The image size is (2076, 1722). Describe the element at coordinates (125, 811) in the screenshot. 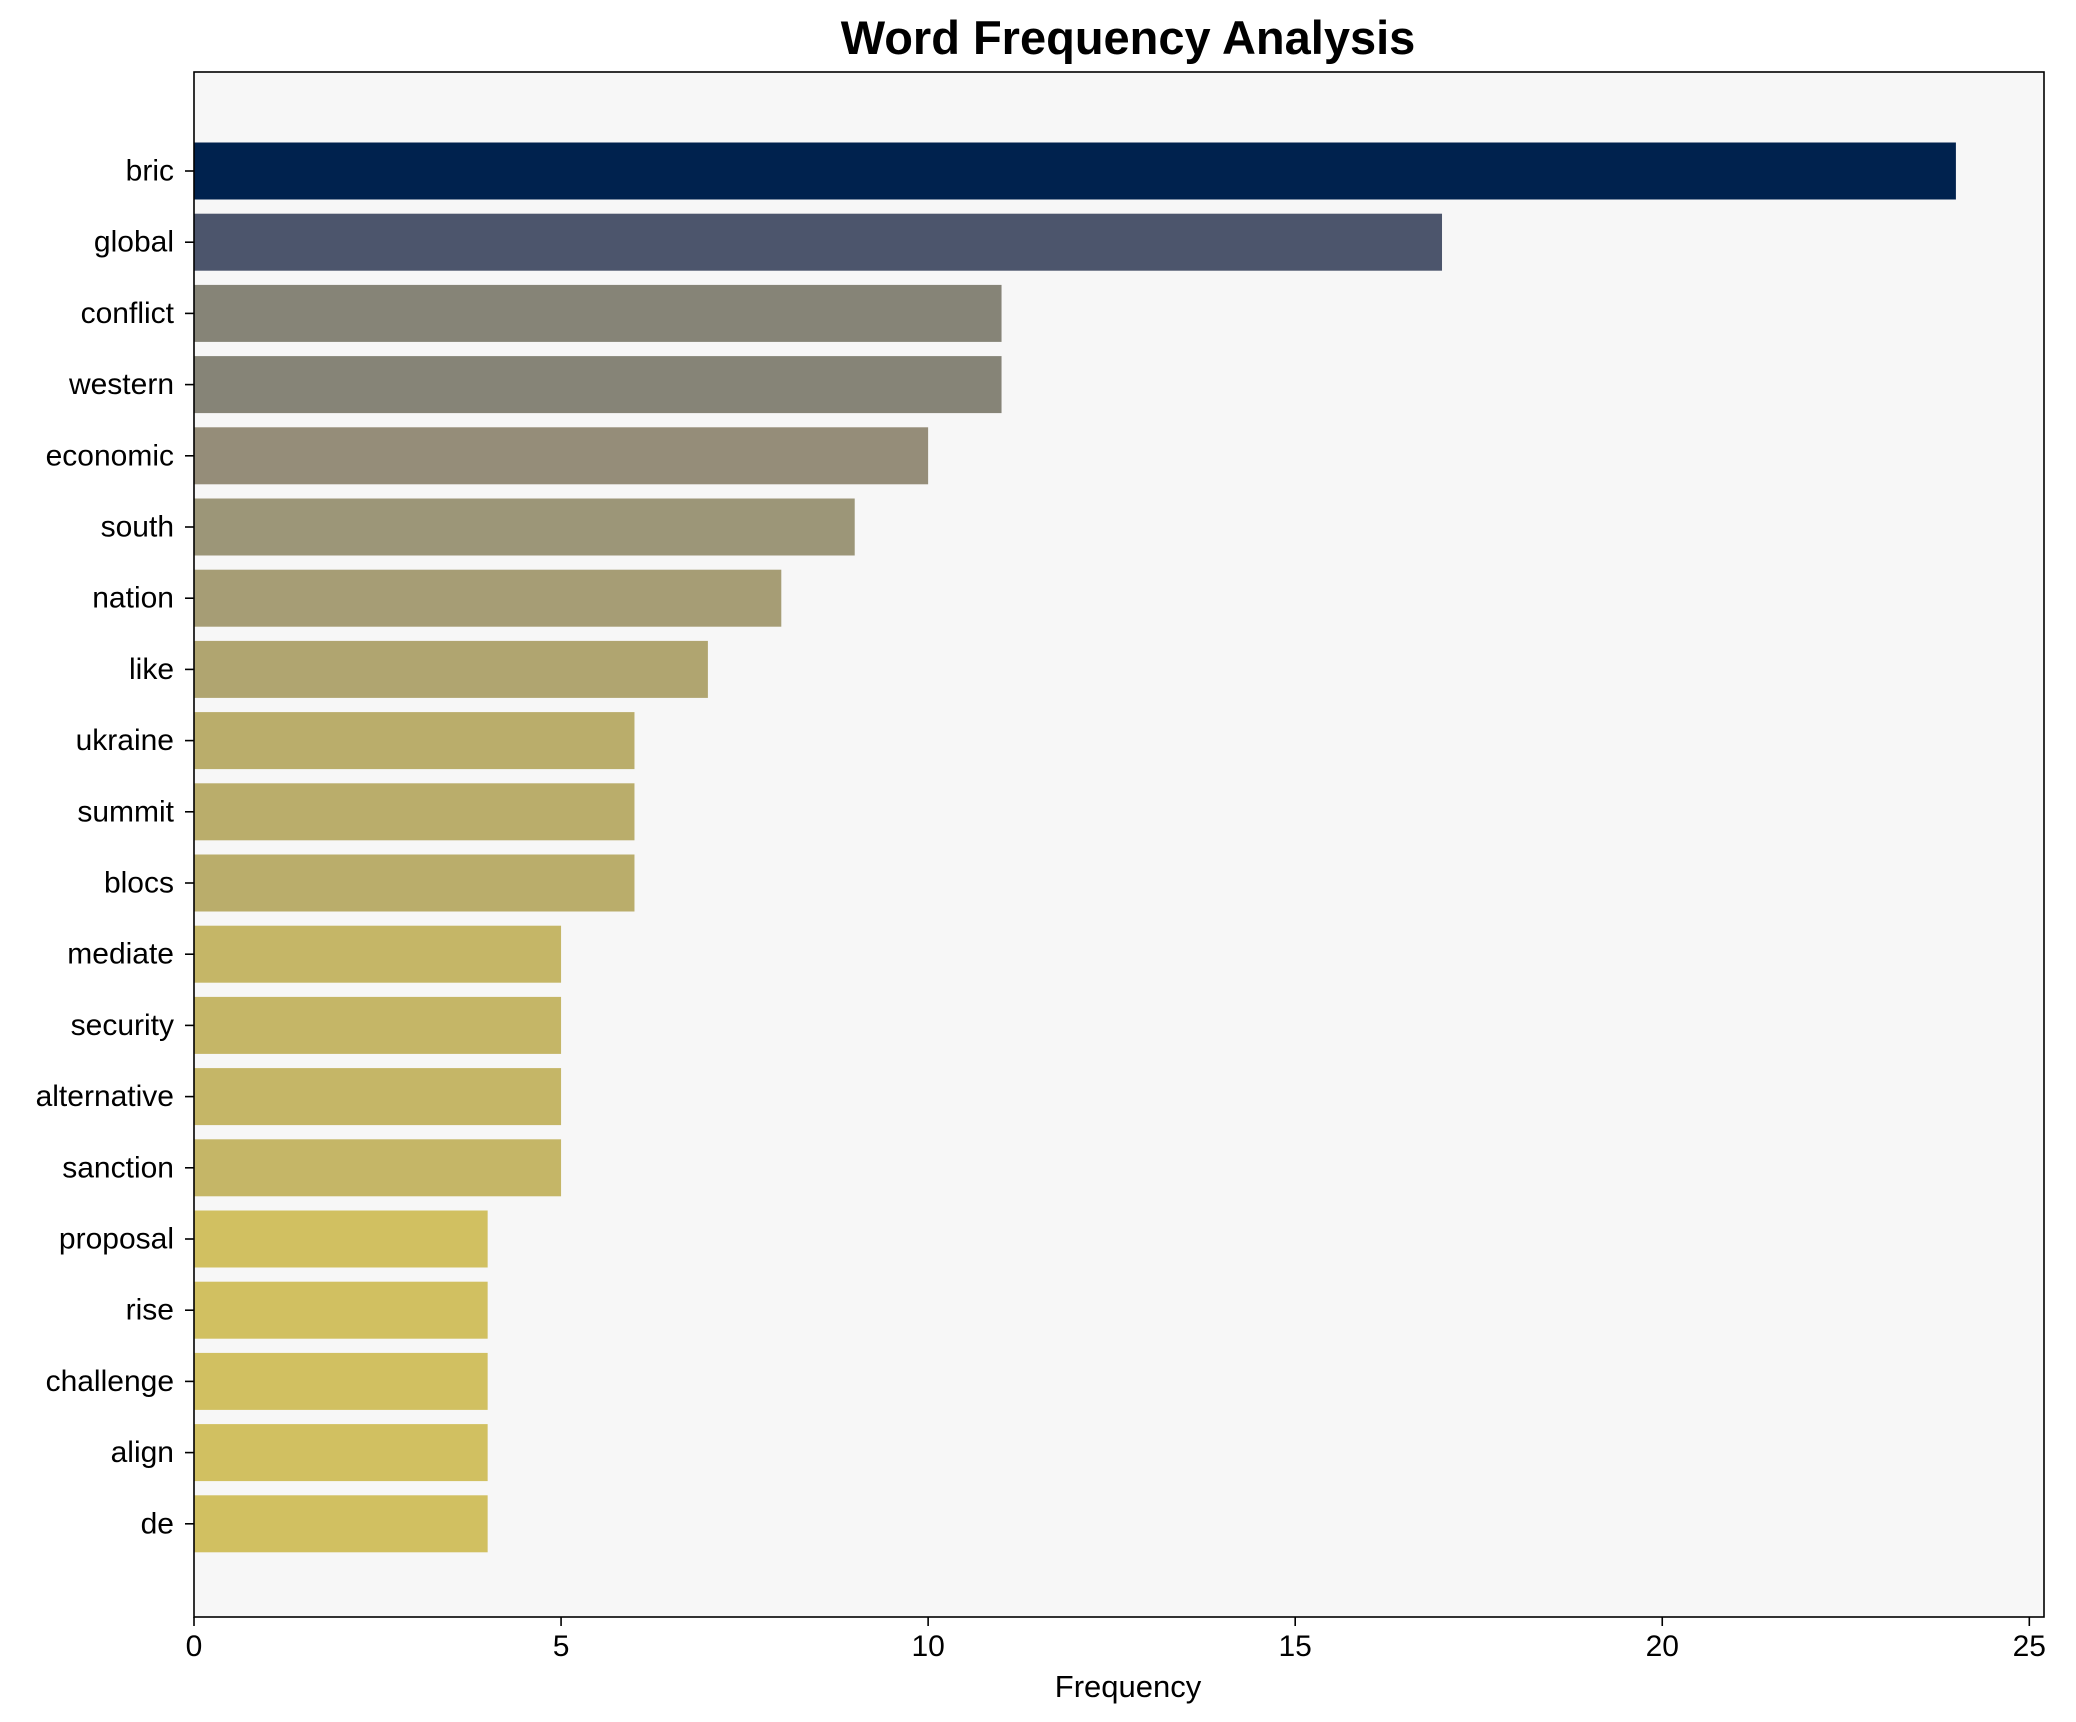

I see `y-tick-label-summit: summit` at that location.